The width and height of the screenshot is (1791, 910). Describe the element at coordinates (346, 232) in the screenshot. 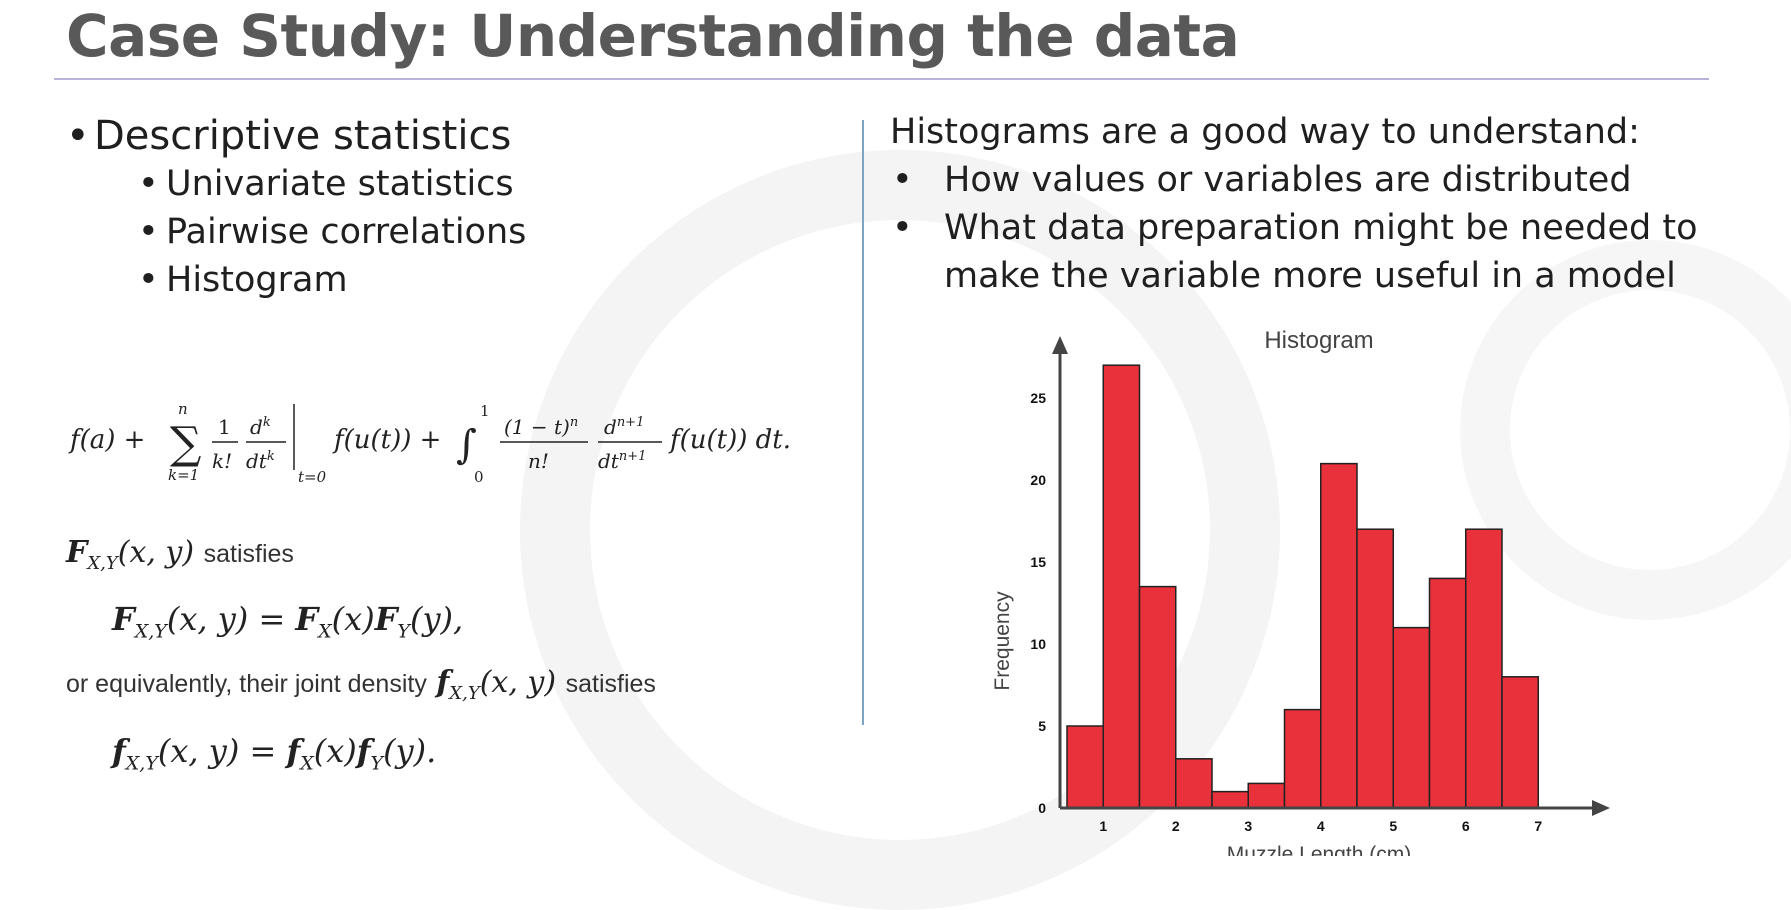

I see `sub-bullet-label: Pairwise correlations` at that location.